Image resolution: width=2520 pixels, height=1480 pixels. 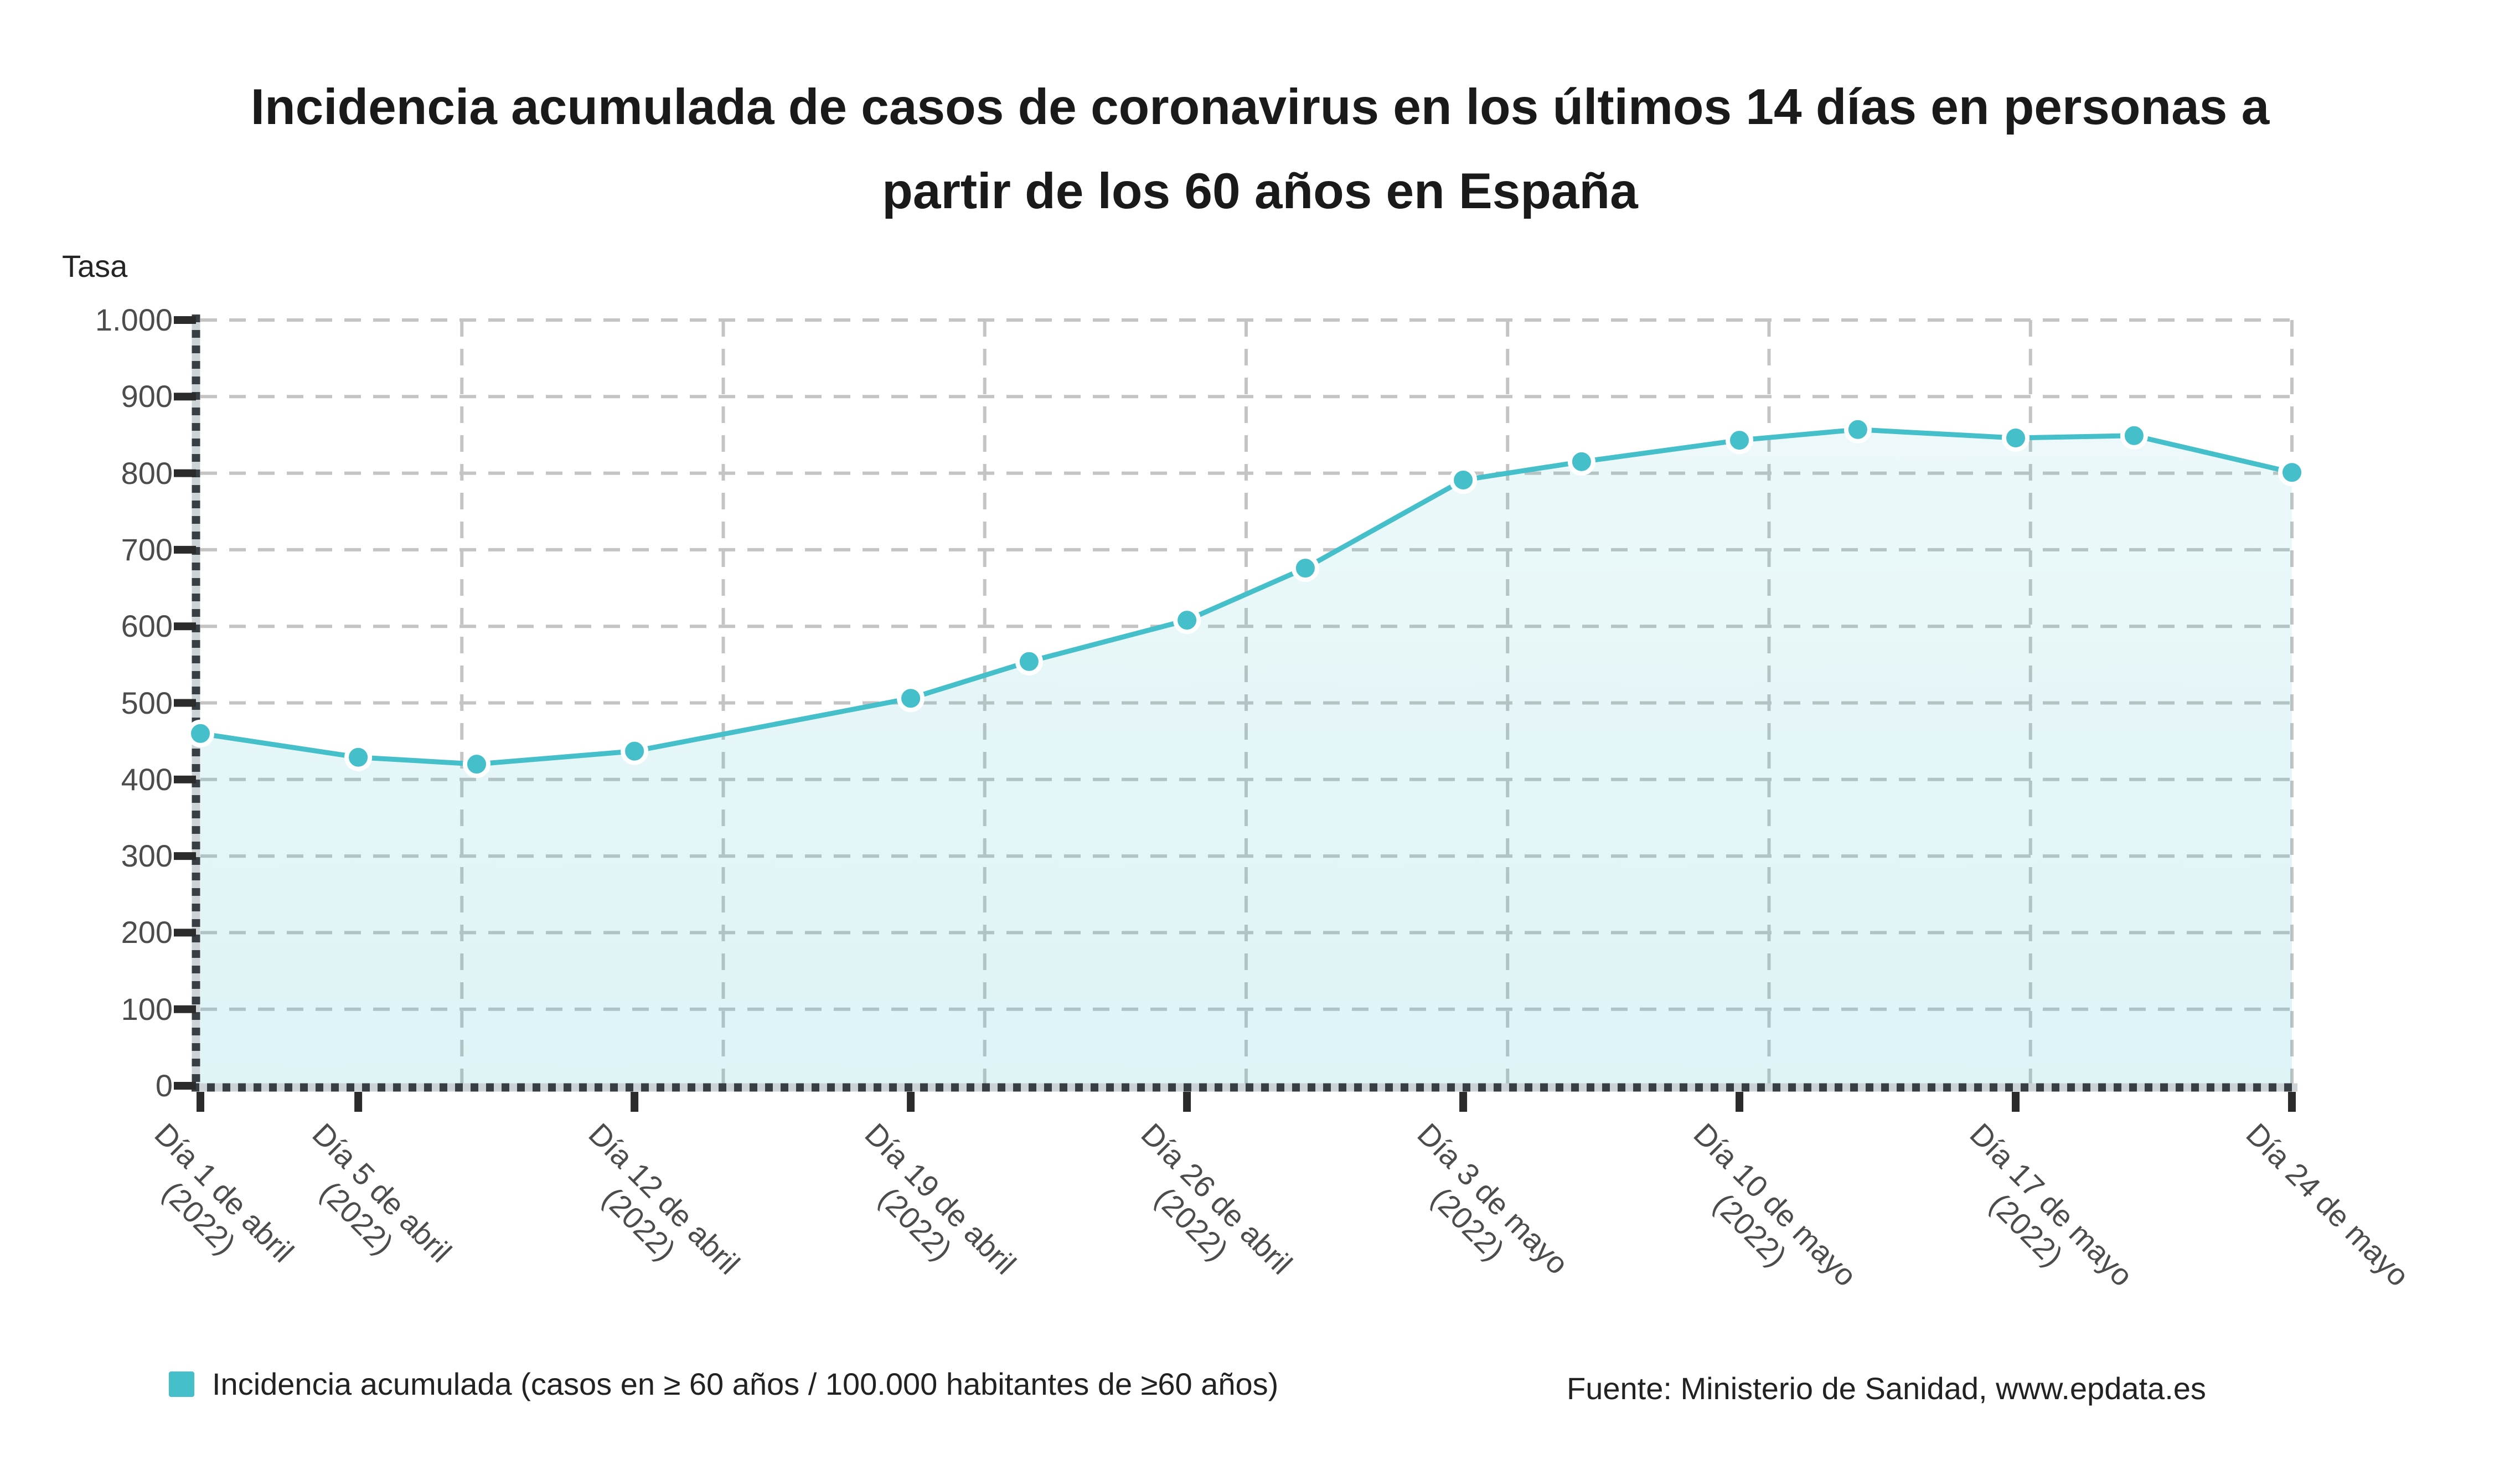 What do you see at coordinates (134, 319) in the screenshot?
I see `y-axis-tick-label: 1.000` at bounding box center [134, 319].